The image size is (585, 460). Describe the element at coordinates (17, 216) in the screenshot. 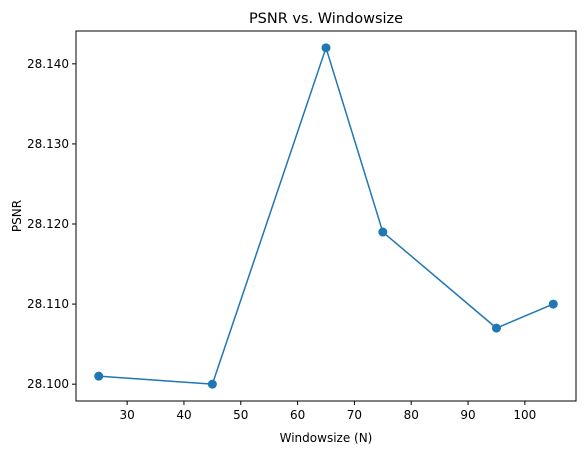

I see `y-axis-label: PSNR` at that location.